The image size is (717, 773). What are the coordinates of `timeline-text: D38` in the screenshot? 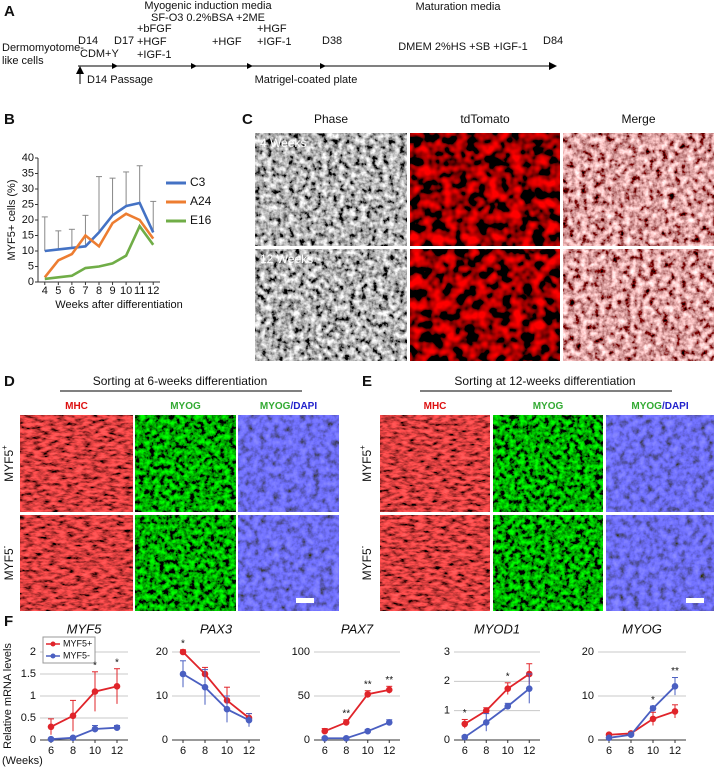 It's located at (332, 41).